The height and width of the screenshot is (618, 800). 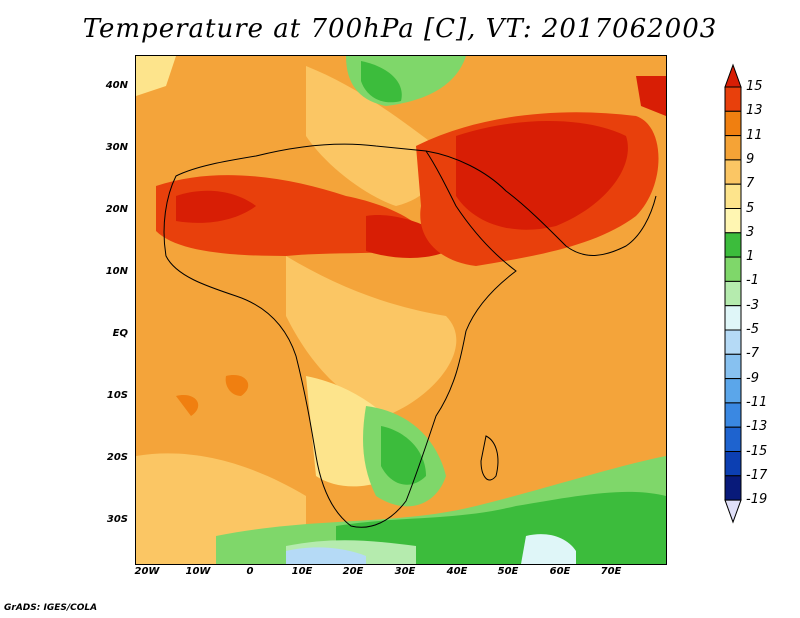 What do you see at coordinates (457, 571) in the screenshot?
I see `lon-tick-label: 40E` at bounding box center [457, 571].